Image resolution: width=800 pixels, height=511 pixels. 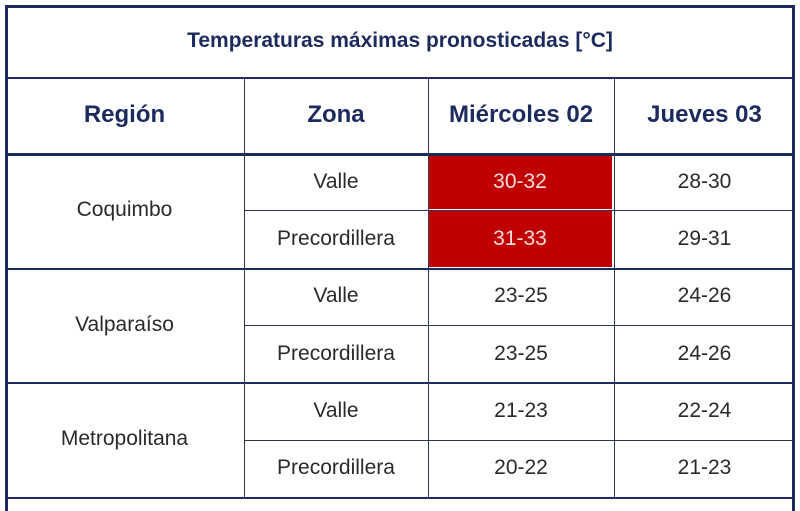 What do you see at coordinates (520, 239) in the screenshot?
I see `highlighted-cell: 31-33` at bounding box center [520, 239].